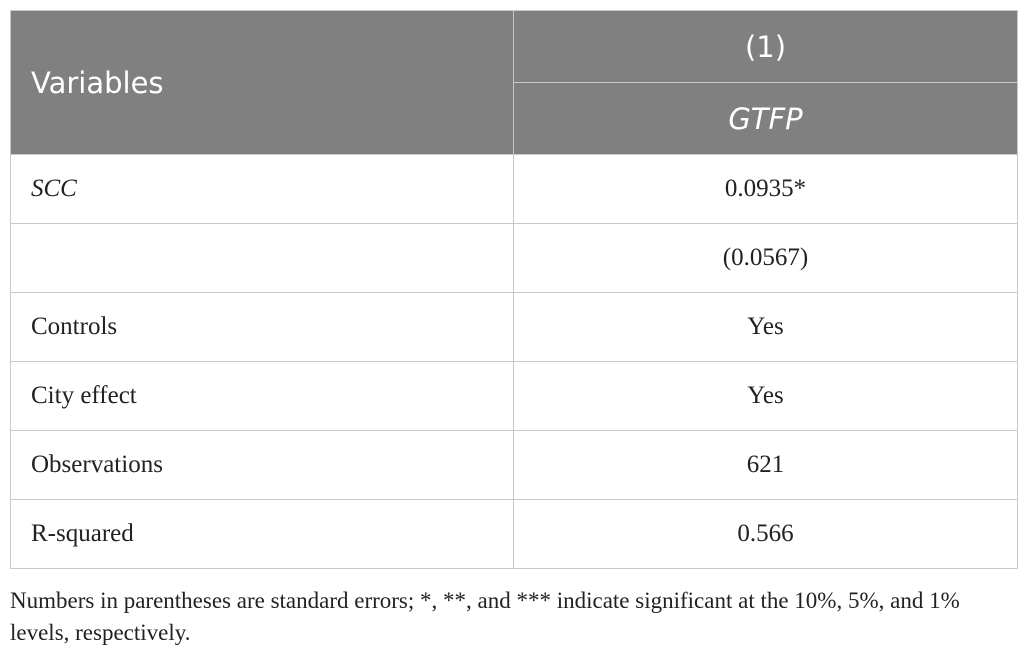  What do you see at coordinates (262, 258) in the screenshot?
I see `row-label` at bounding box center [262, 258].